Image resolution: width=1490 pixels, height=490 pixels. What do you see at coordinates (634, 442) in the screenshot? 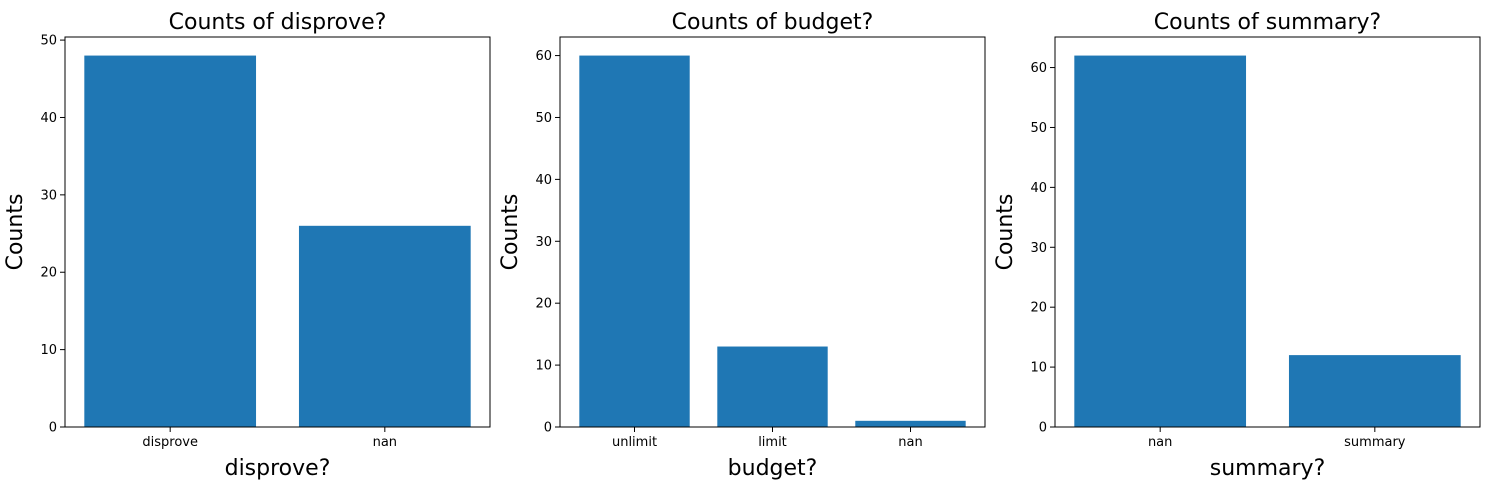
I see `x-tick-label: unlimit` at bounding box center [634, 442].